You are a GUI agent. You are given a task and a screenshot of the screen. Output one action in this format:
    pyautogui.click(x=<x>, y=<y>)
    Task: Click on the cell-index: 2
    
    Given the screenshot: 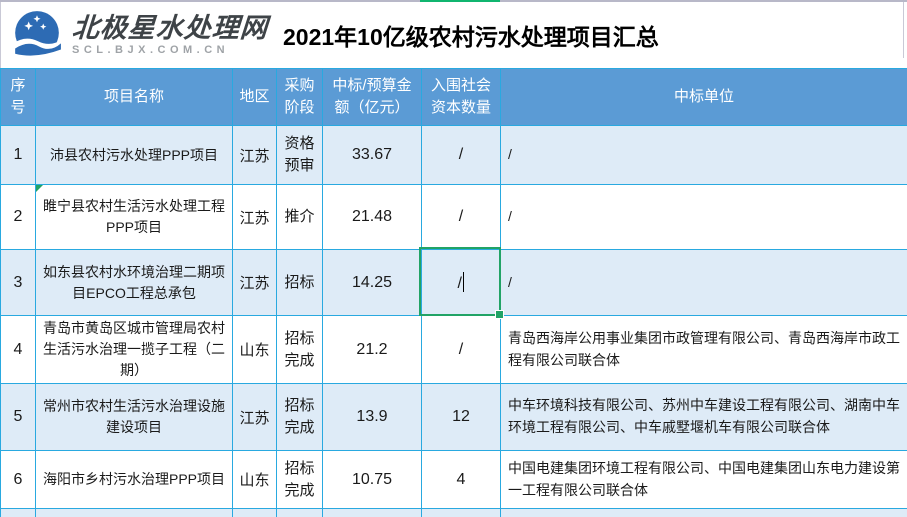 What is the action you would take?
    pyautogui.click(x=18, y=217)
    